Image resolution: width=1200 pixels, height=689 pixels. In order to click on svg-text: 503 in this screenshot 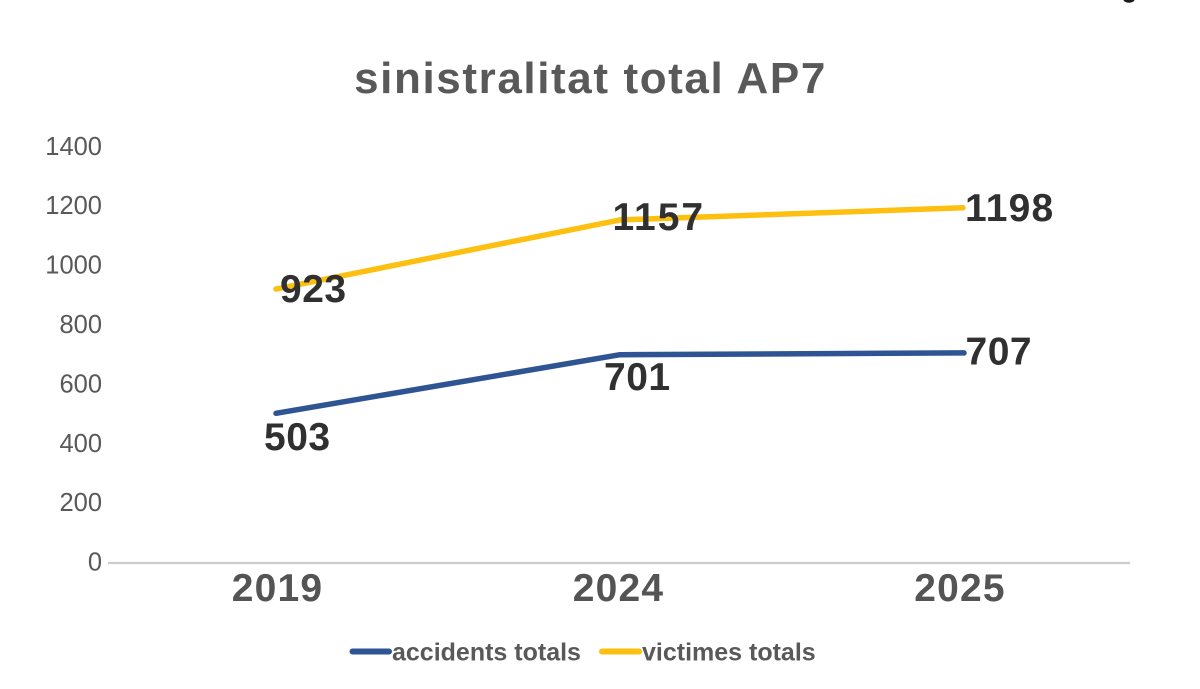, I will do `click(297, 437)`.